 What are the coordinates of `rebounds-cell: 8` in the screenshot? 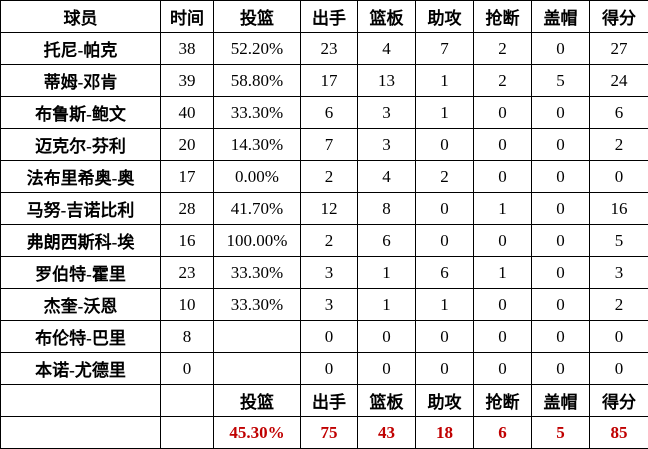 It's located at (386, 208).